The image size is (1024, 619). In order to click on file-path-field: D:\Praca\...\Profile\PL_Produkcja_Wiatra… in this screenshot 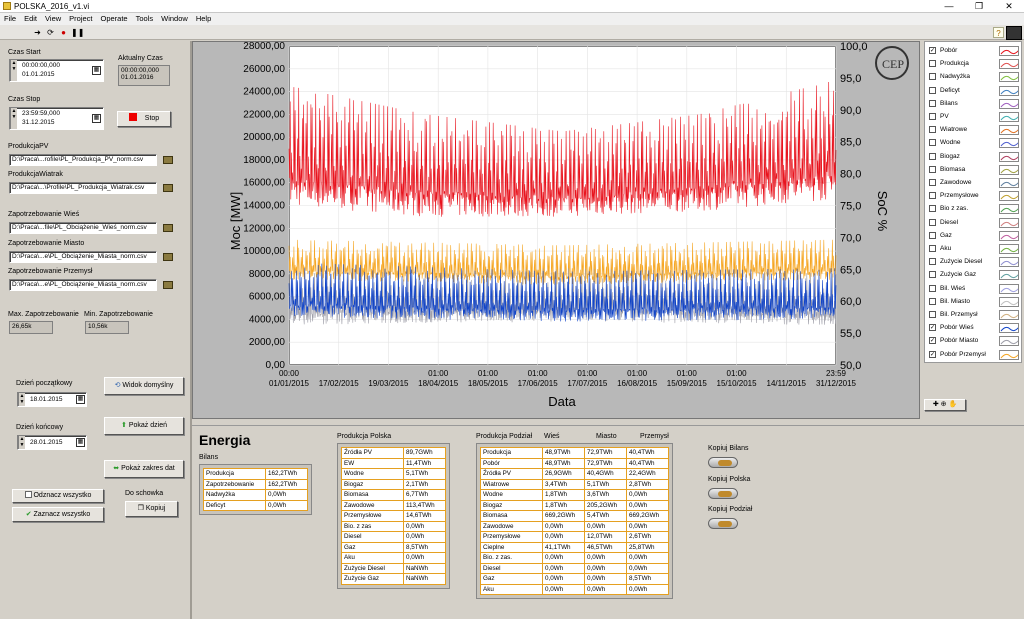, I will do `click(83, 188)`.